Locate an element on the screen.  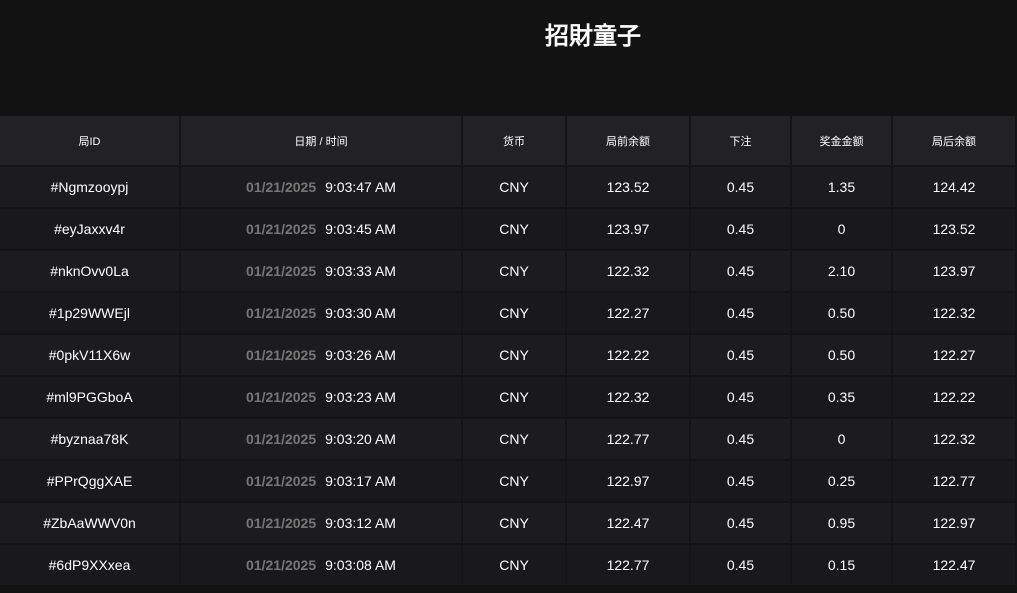
balance-before-cell: 122.47 is located at coordinates (628, 523).